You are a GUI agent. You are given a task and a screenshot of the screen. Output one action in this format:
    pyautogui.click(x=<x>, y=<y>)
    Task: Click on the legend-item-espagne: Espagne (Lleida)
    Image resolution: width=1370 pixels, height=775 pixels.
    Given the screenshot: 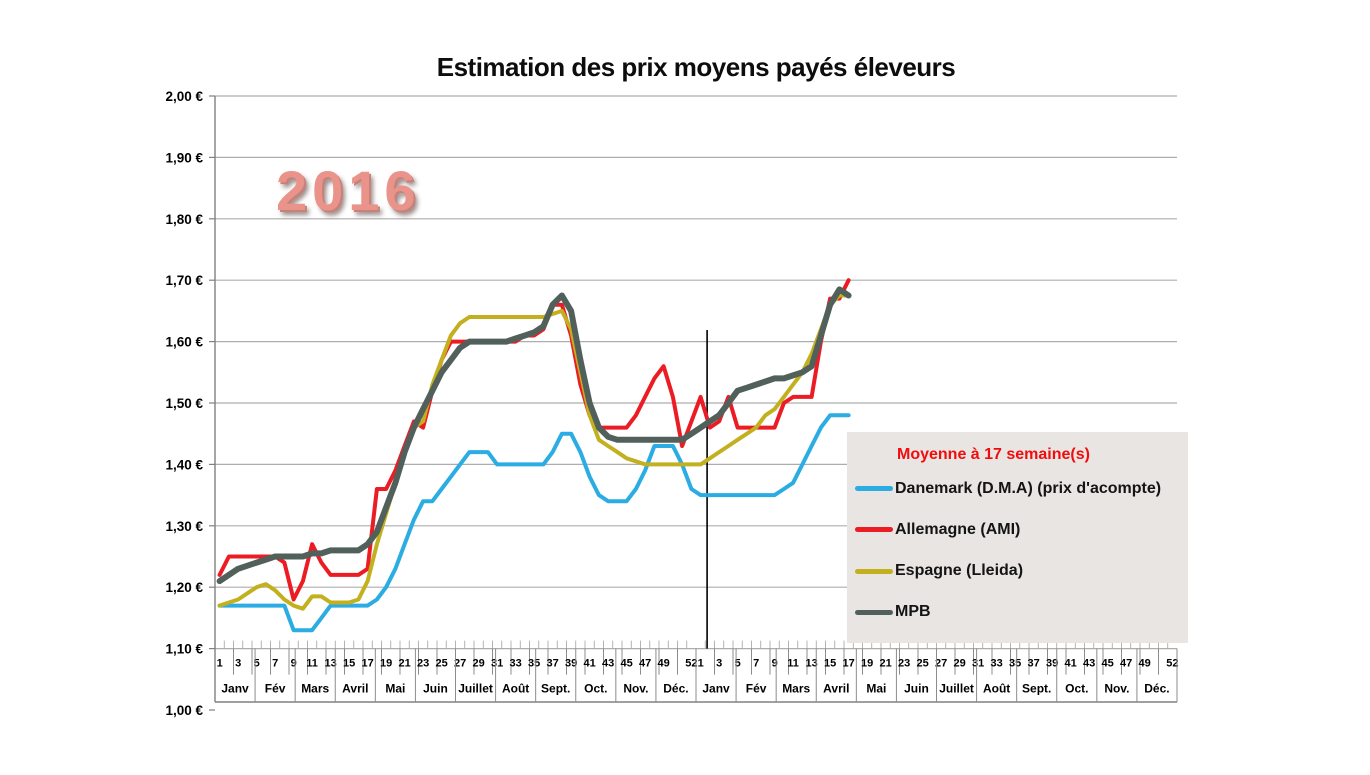 What is the action you would take?
    pyautogui.click(x=1016, y=571)
    